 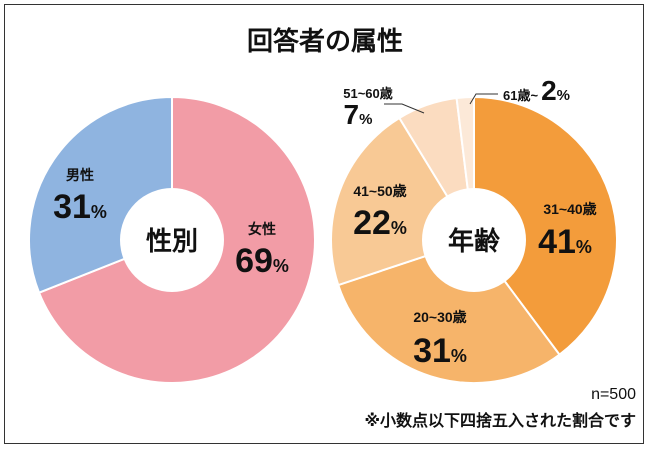 I want to click on value-age-31-40: 41%, so click(x=565, y=242).